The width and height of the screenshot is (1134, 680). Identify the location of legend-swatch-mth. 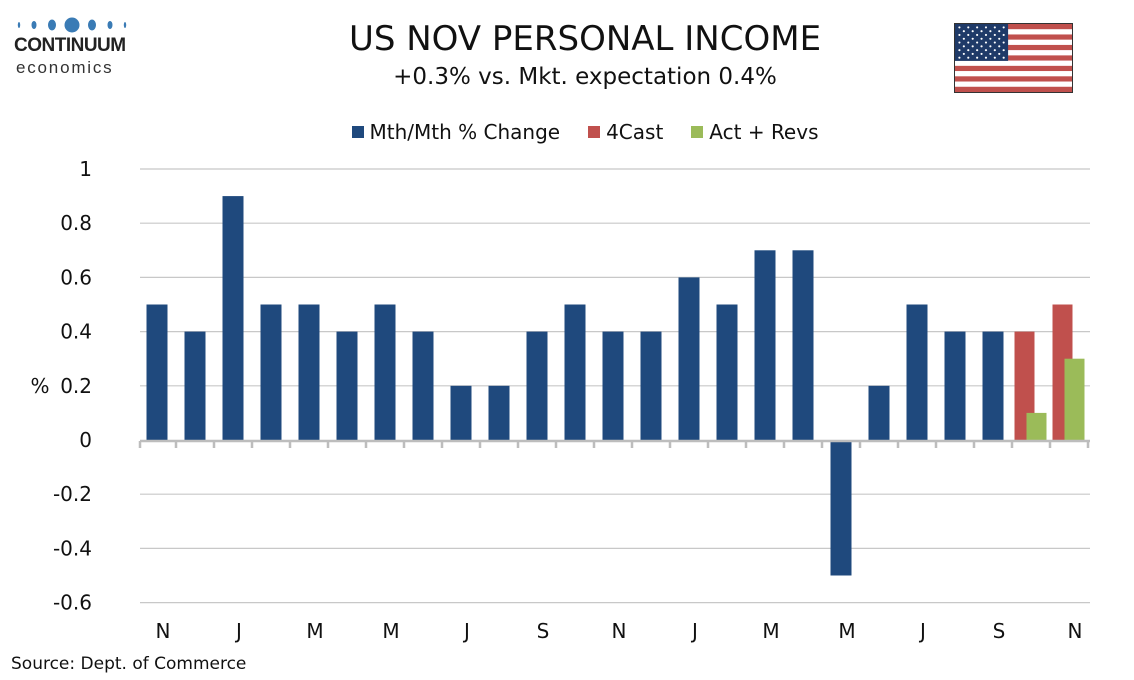
(357, 132).